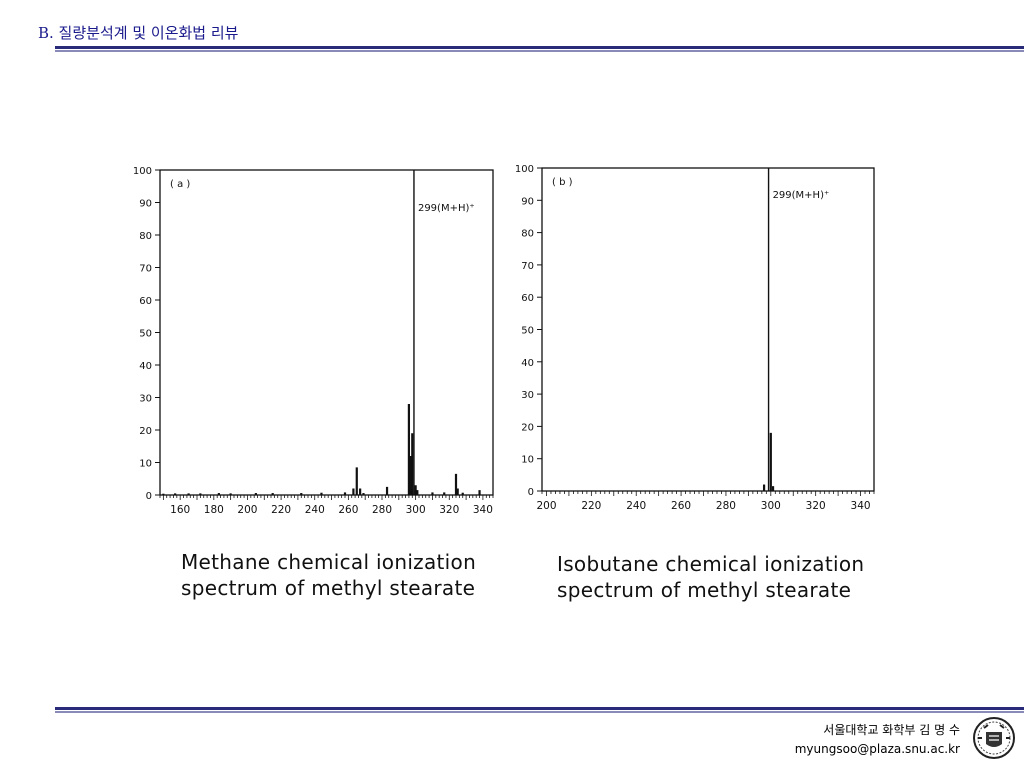  What do you see at coordinates (877, 740) in the screenshot?
I see `footer-credit: 서울대학교 화학부 김 명 수 myungsoo@plaza.snu.ac.kr` at bounding box center [877, 740].